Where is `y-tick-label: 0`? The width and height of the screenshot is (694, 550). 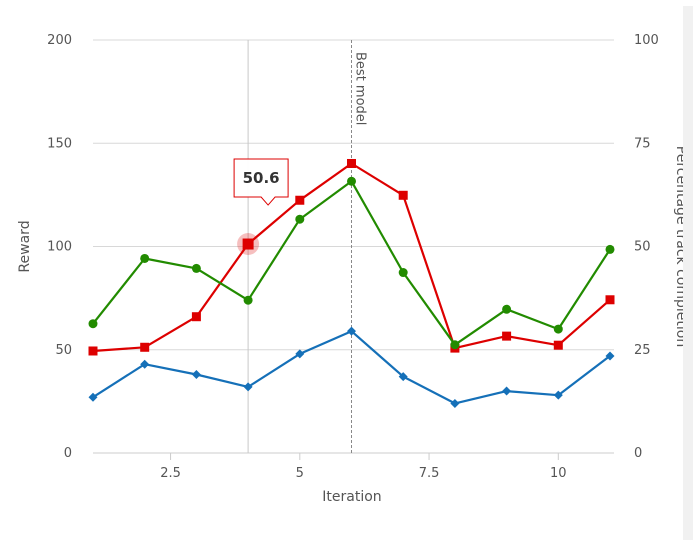 y-tick-label: 0 is located at coordinates (68, 453).